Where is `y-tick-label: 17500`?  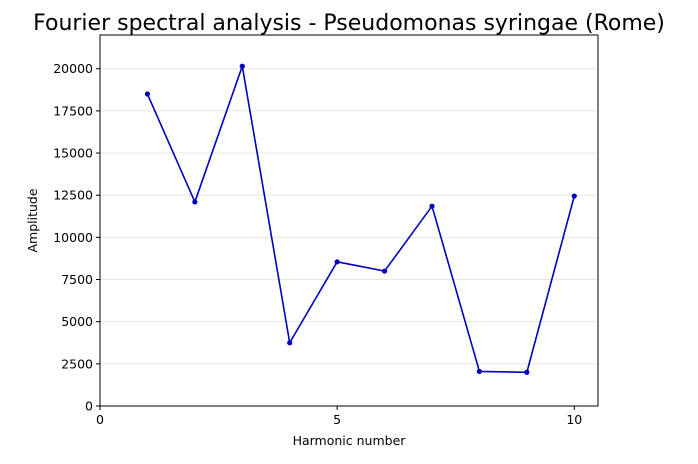 y-tick-label: 17500 is located at coordinates (73, 110).